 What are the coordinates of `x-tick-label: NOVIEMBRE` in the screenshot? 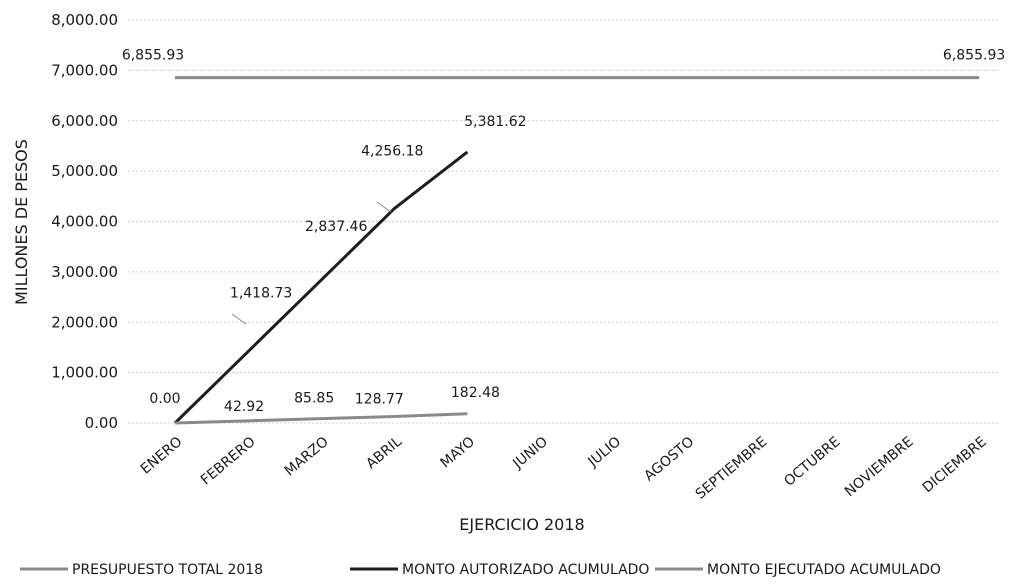 It's located at (879, 467).